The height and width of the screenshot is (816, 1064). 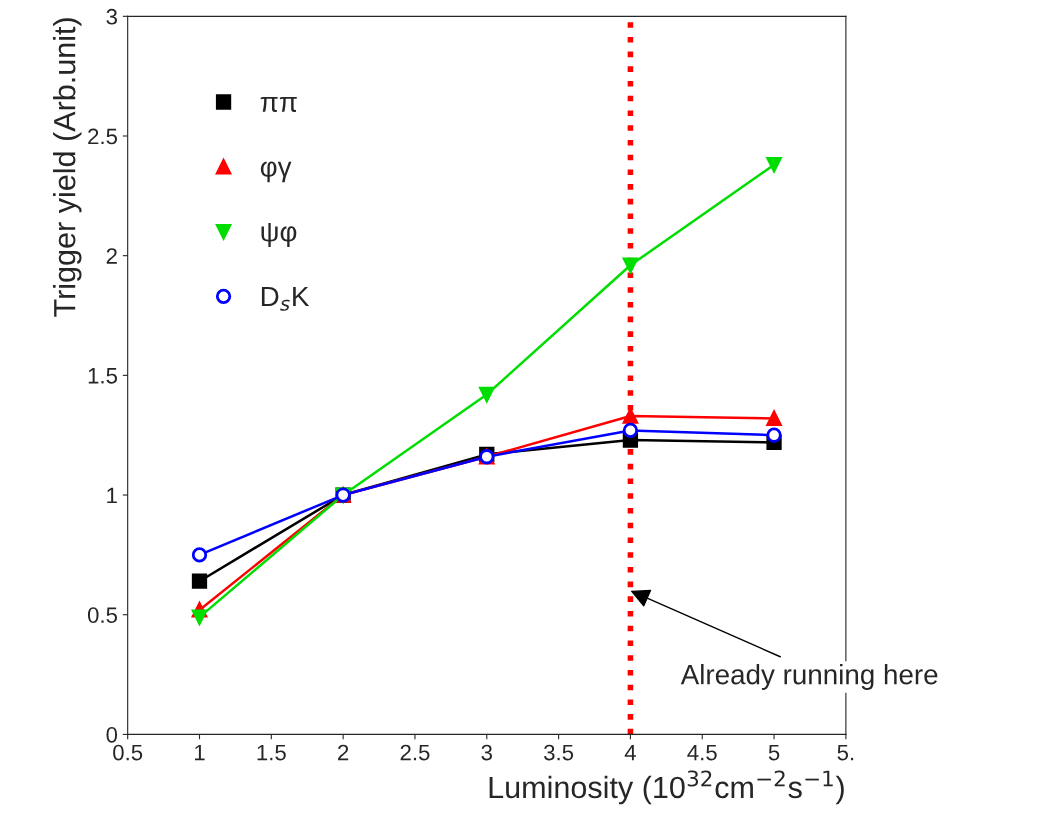 What do you see at coordinates (774, 752) in the screenshot?
I see `x-tick-label: 5` at bounding box center [774, 752].